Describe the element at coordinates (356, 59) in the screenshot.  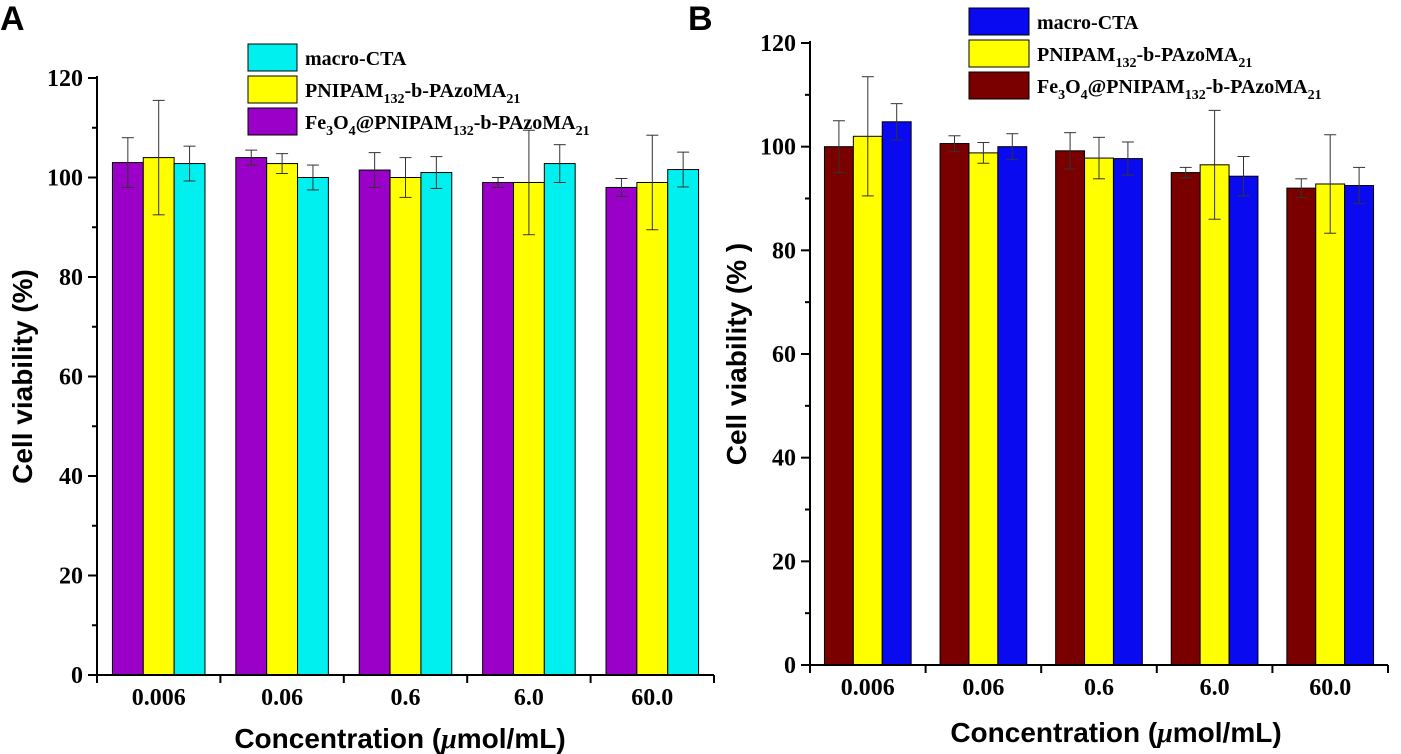
I see `legend-label: macro-CTA` at that location.